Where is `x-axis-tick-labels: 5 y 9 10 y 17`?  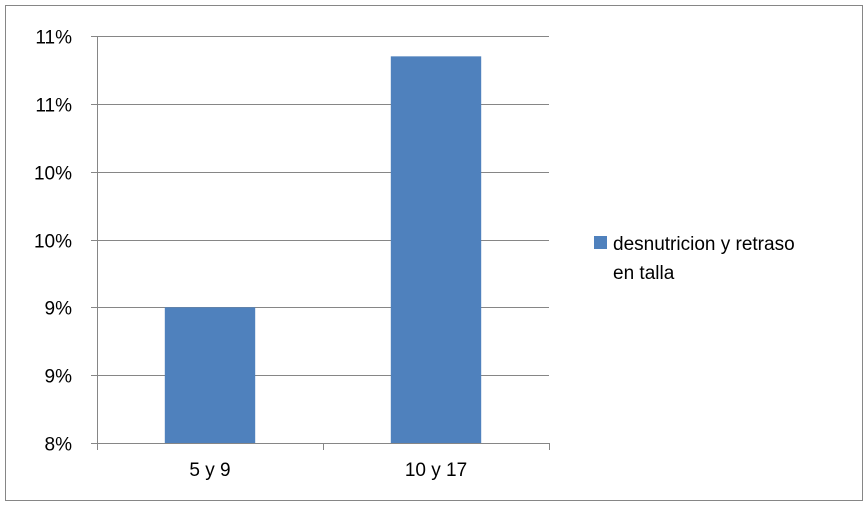 x-axis-tick-labels: 5 y 9 10 y 17 is located at coordinates (328, 470).